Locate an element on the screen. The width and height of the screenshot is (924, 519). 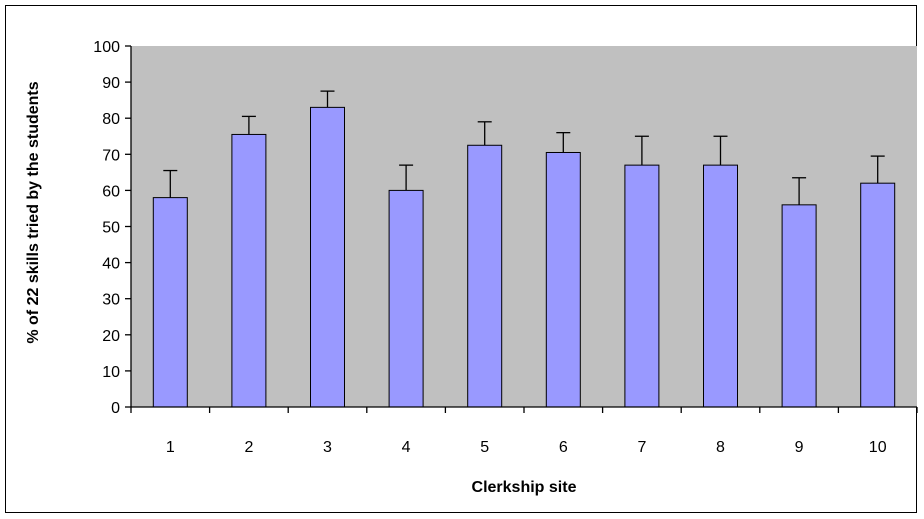
y-tick-label: 80 is located at coordinates (111, 119).